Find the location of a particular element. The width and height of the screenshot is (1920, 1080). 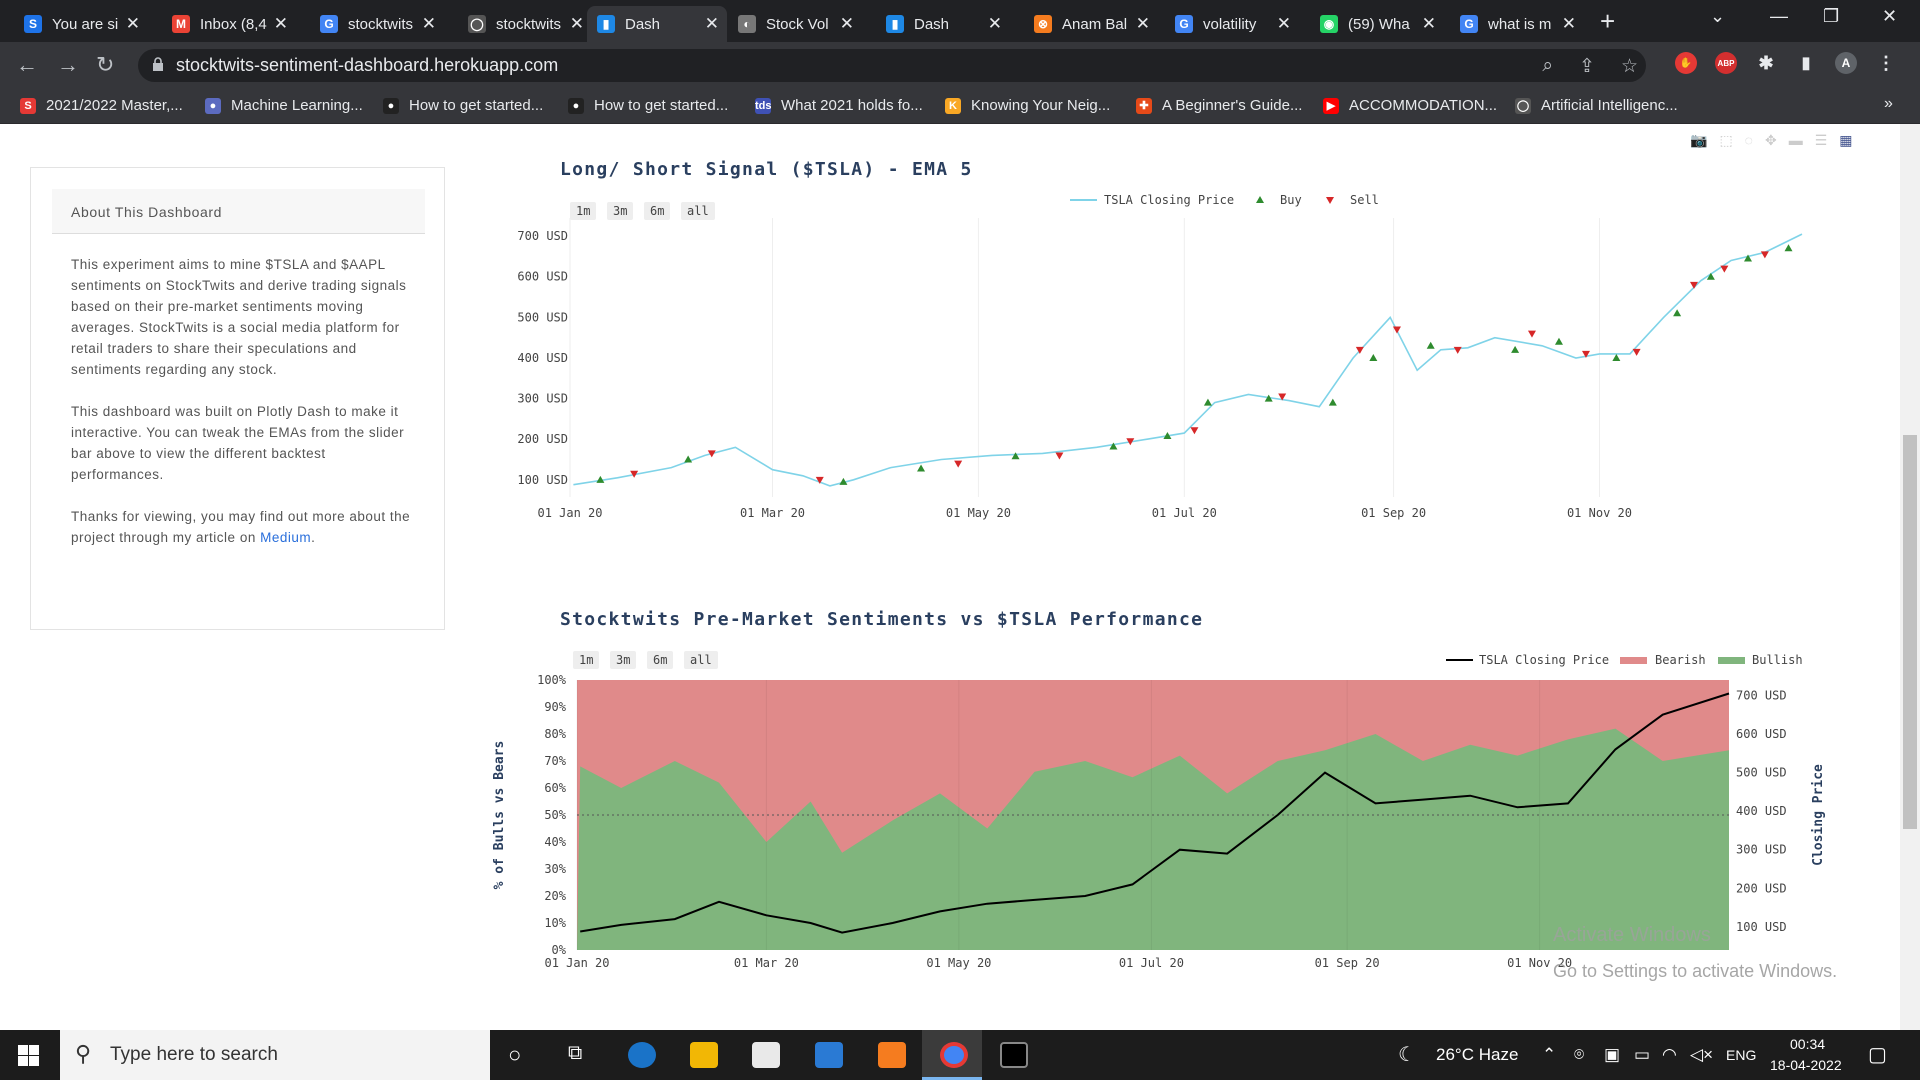

reload-icon: ↻ is located at coordinates (105, 64).